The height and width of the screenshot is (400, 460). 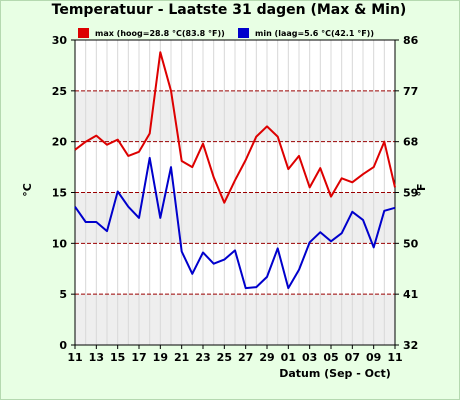 What do you see at coordinates (352, 357) in the screenshot?
I see `x-tick-label: 07` at bounding box center [352, 357].